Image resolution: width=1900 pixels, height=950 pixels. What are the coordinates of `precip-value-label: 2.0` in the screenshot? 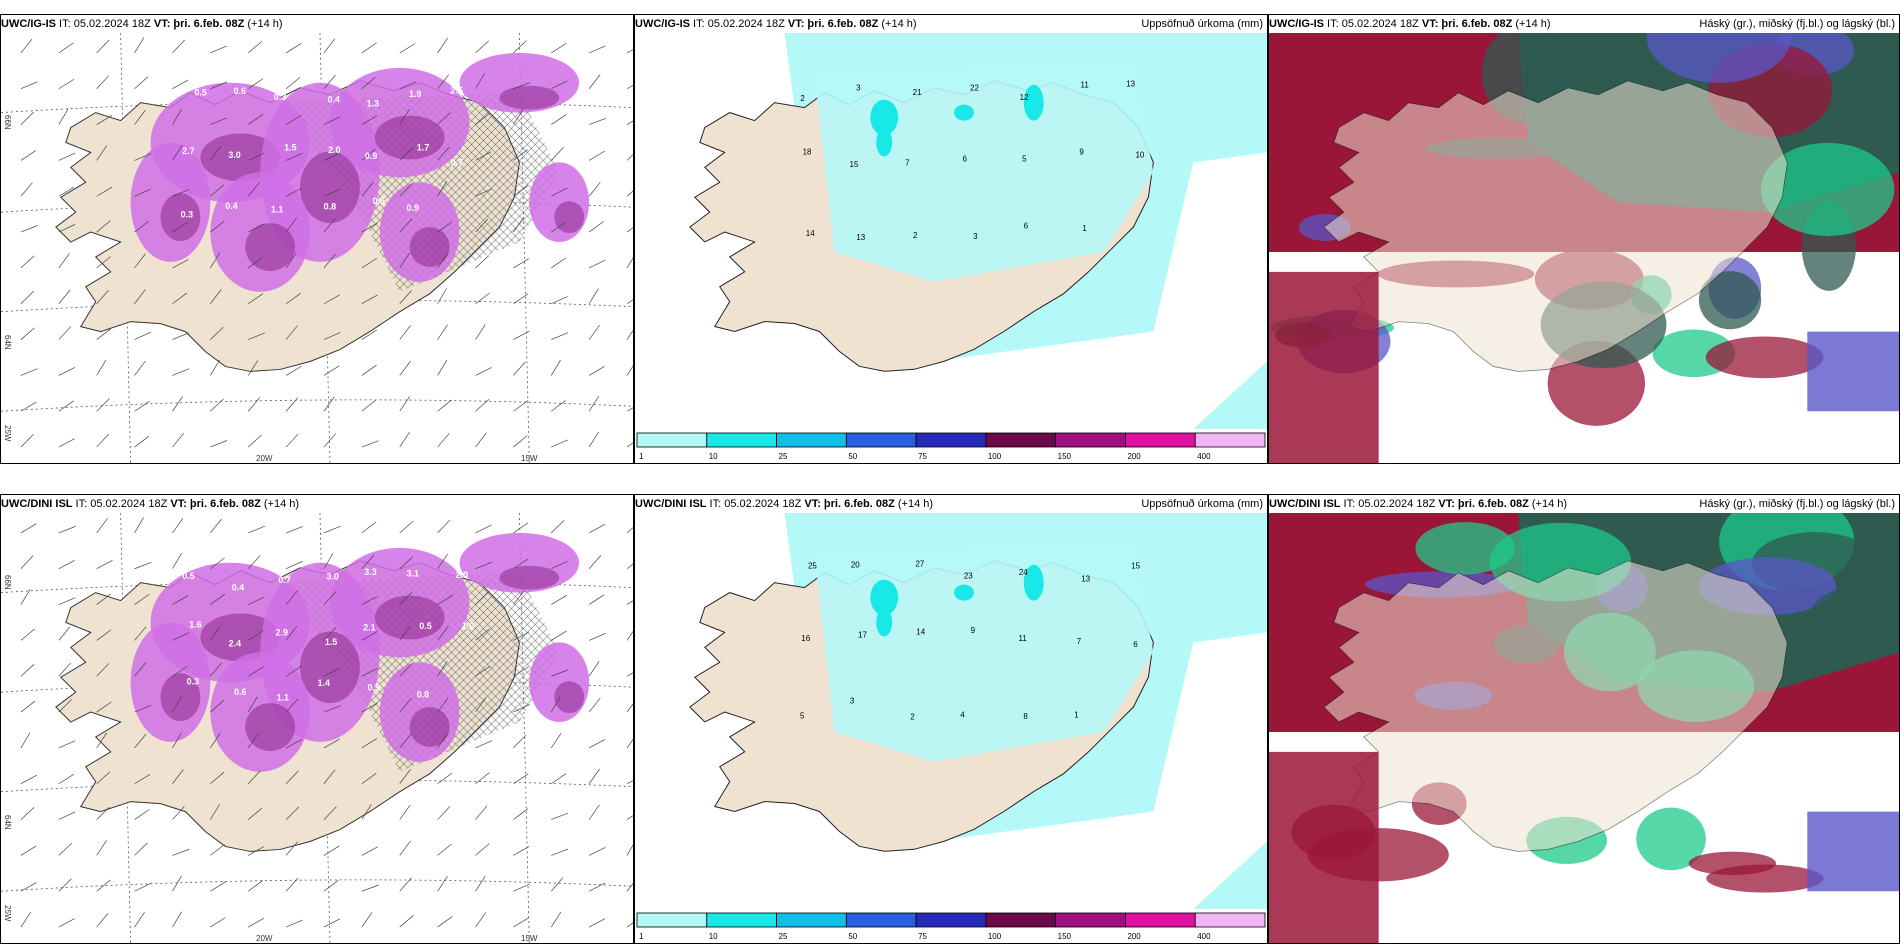 It's located at (462, 575).